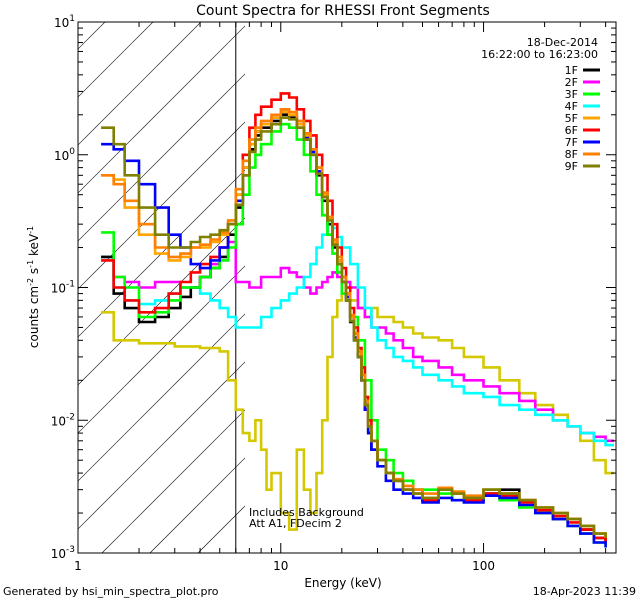 The image size is (640, 600). What do you see at coordinates (483, 566) in the screenshot?
I see `x-tick-label: 100` at bounding box center [483, 566].